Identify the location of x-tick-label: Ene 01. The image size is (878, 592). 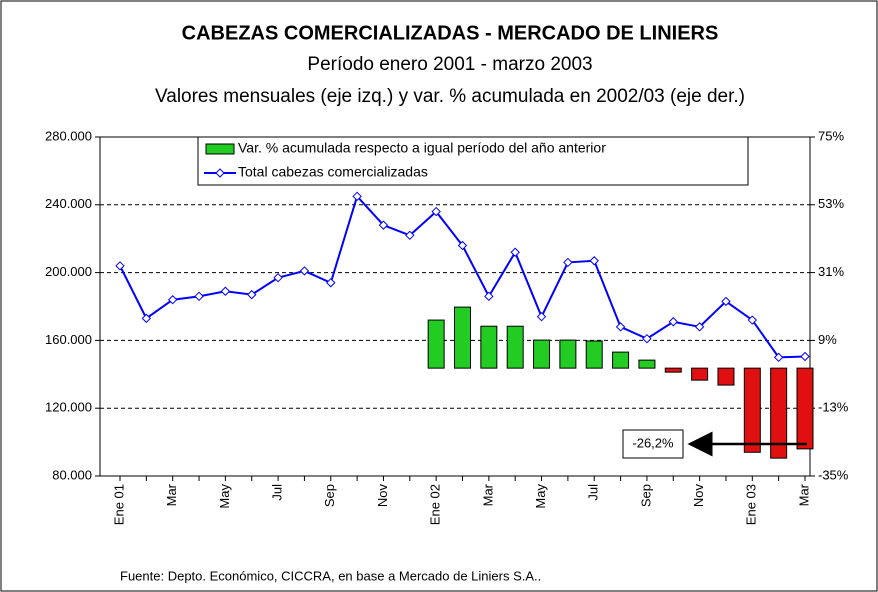
(118, 504).